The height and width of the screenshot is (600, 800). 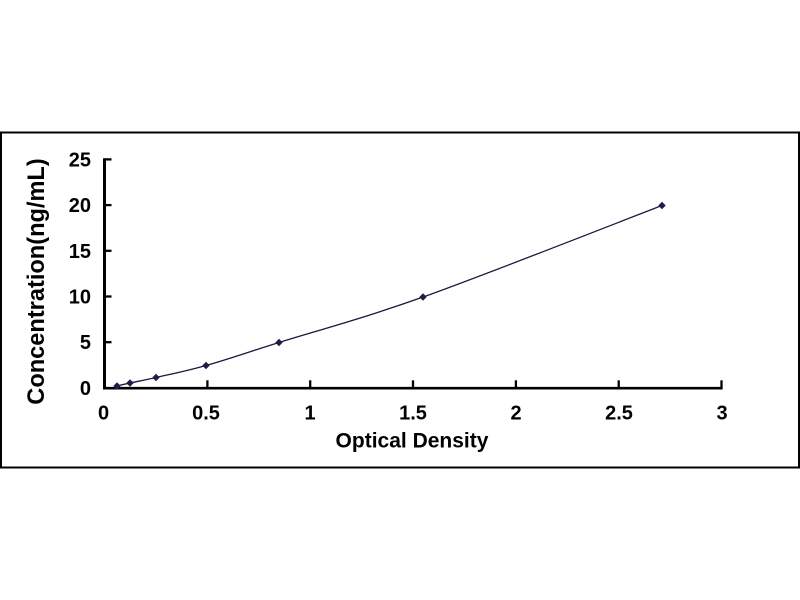 What do you see at coordinates (515, 414) in the screenshot?
I see `svg-text: 2` at bounding box center [515, 414].